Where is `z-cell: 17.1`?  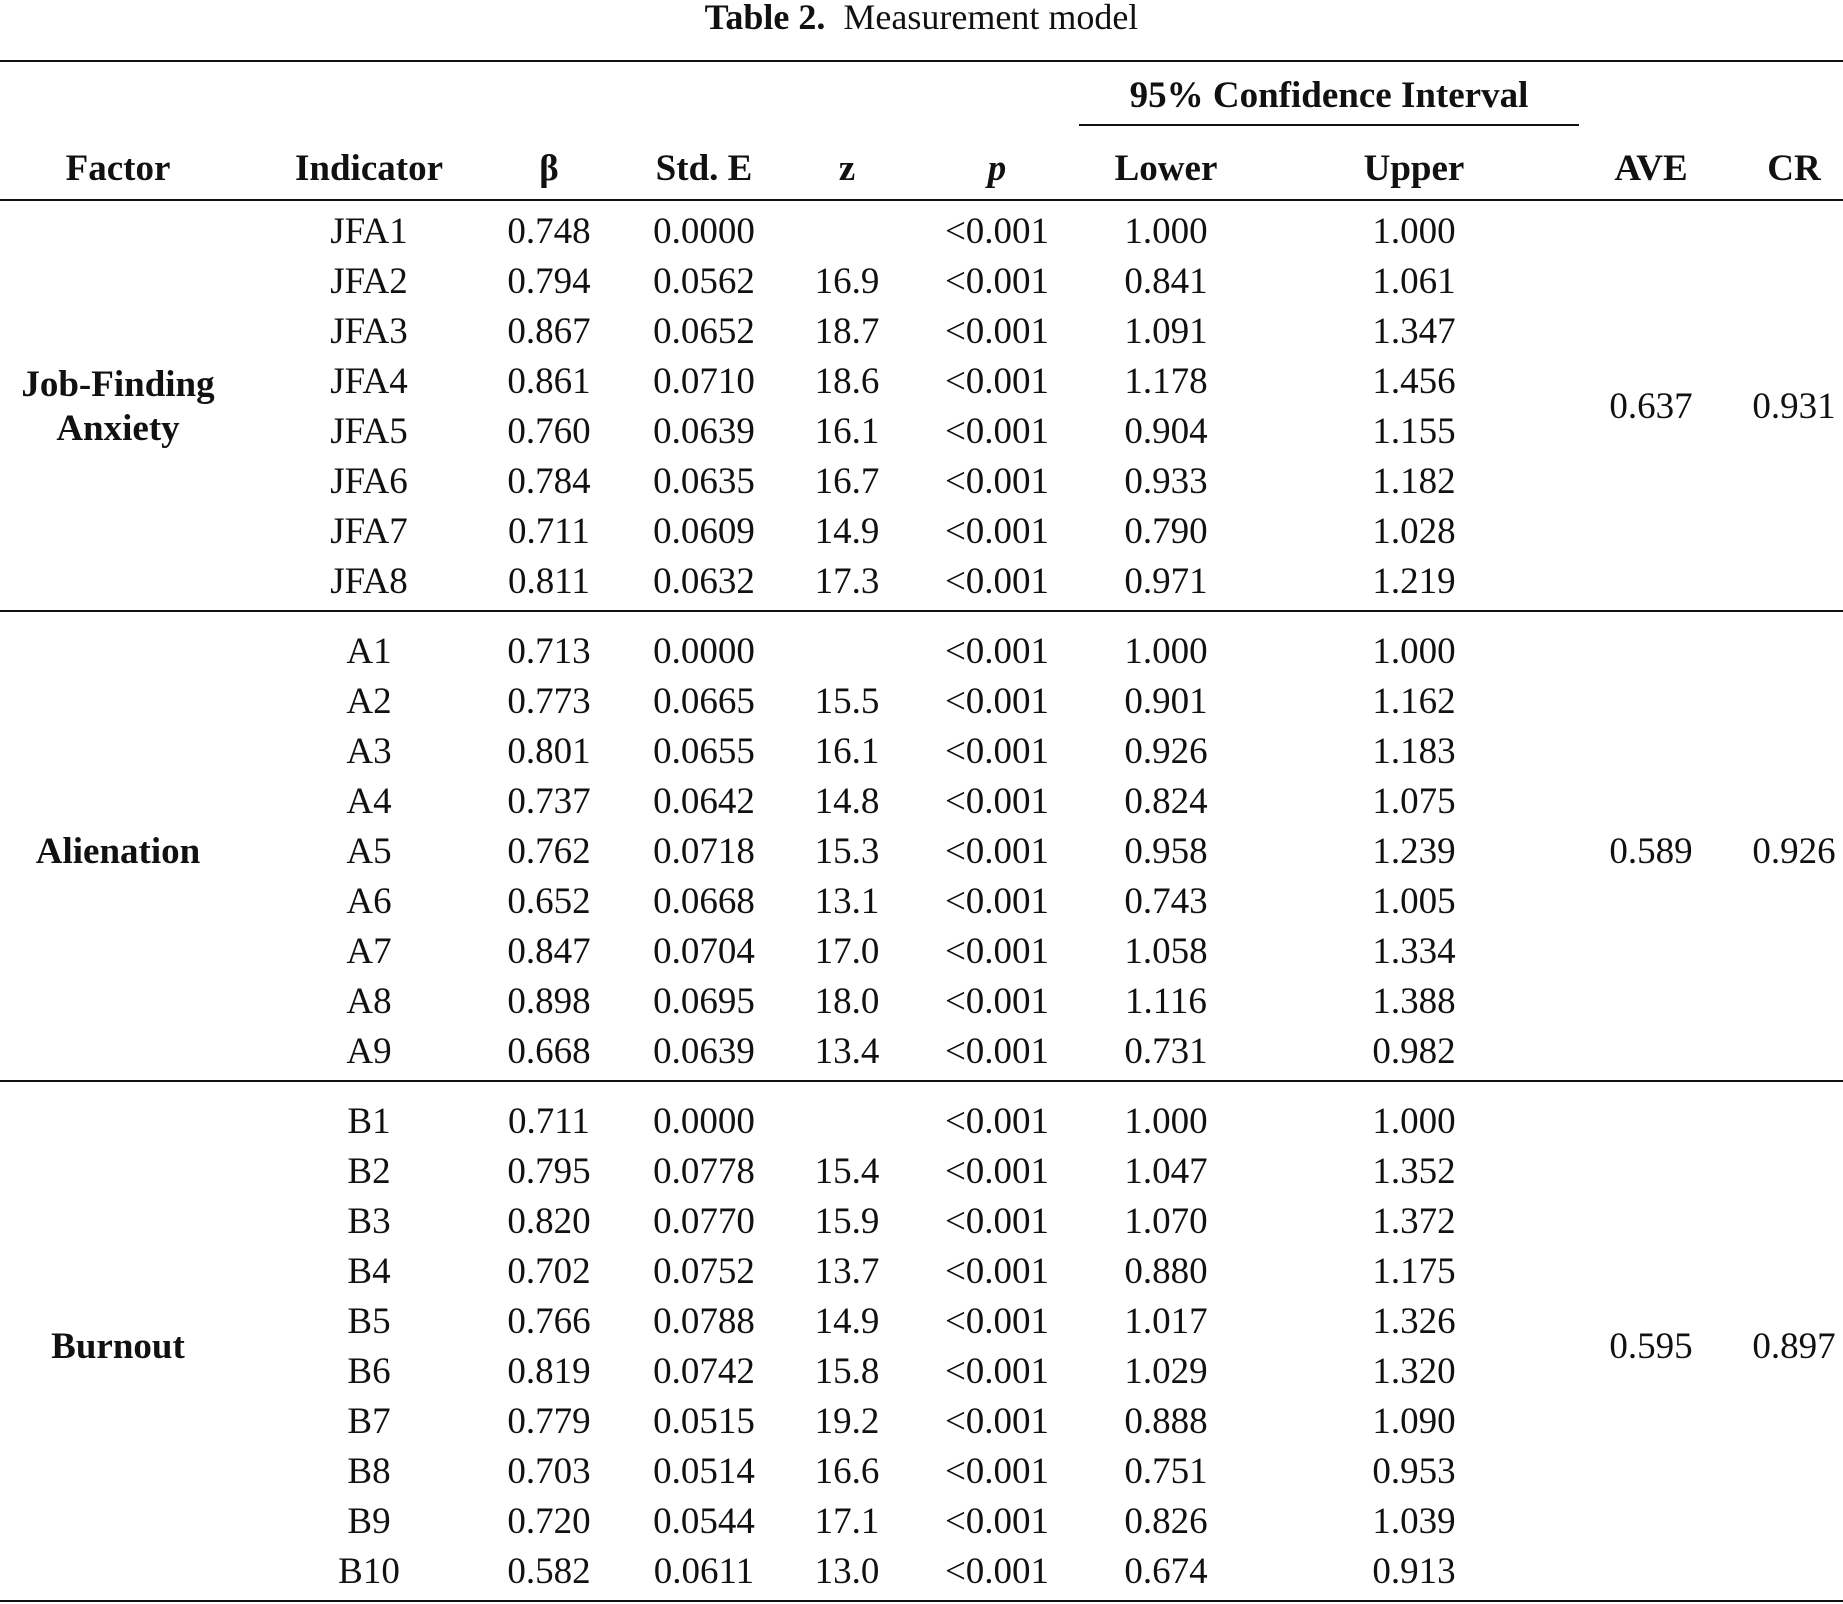 z-cell: 17.1 is located at coordinates (847, 1521).